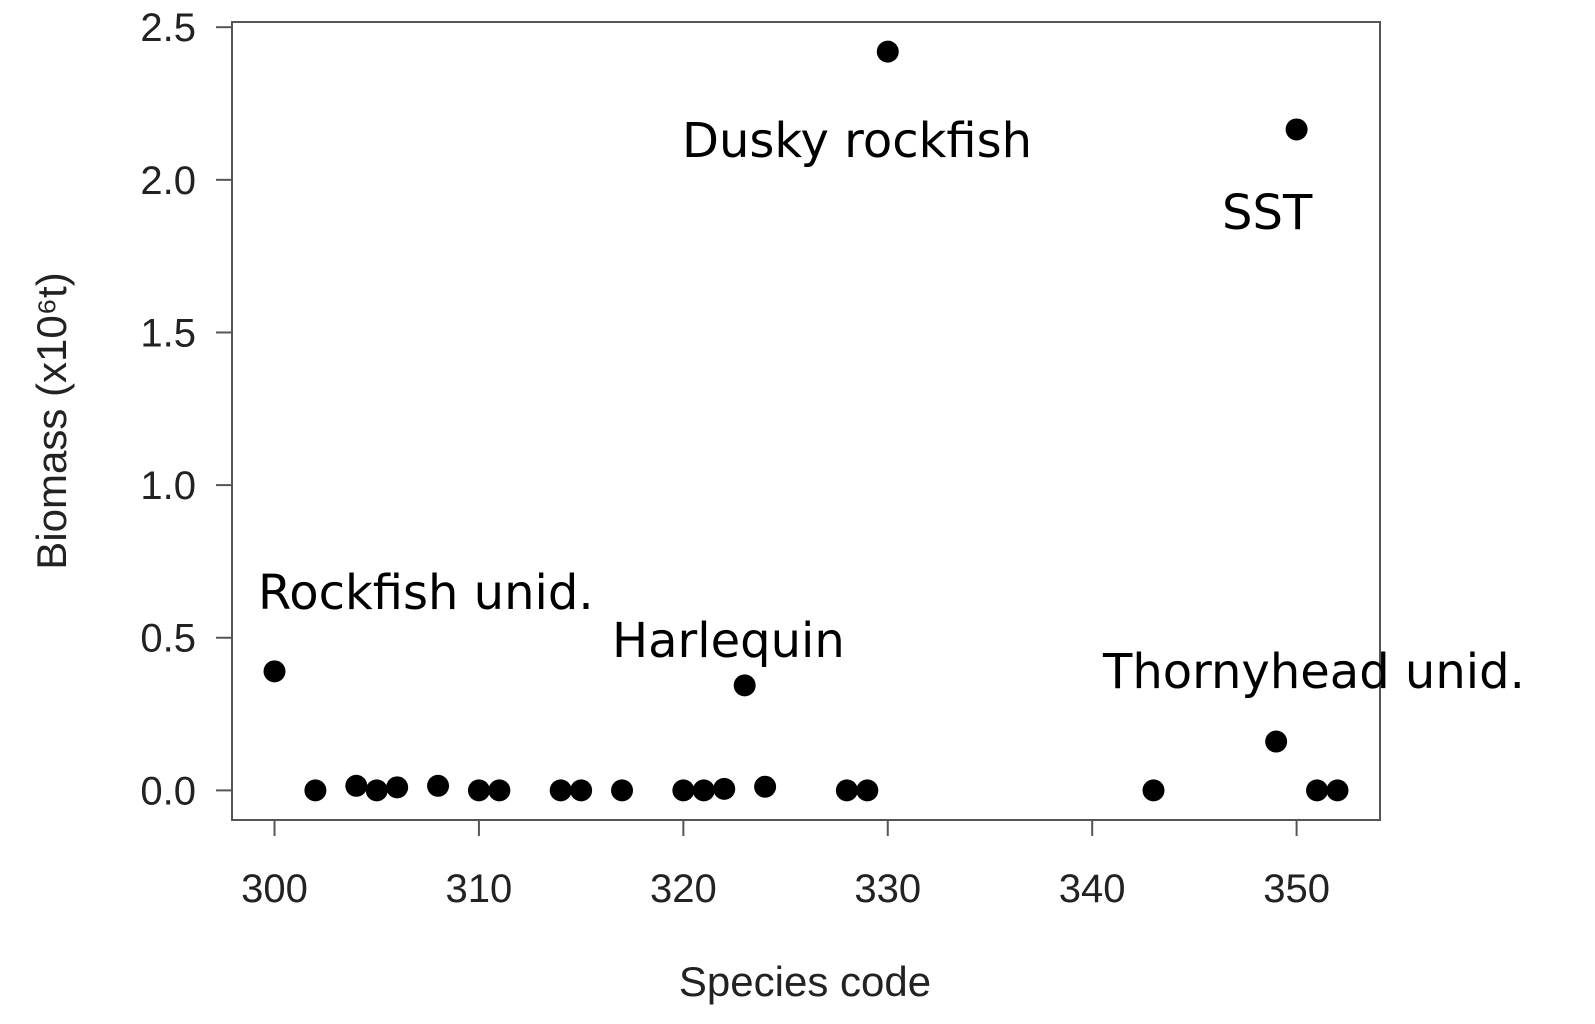 This screenshot has height=1024, width=1595. Describe the element at coordinates (683, 889) in the screenshot. I see `x-tick-label: 320` at that location.